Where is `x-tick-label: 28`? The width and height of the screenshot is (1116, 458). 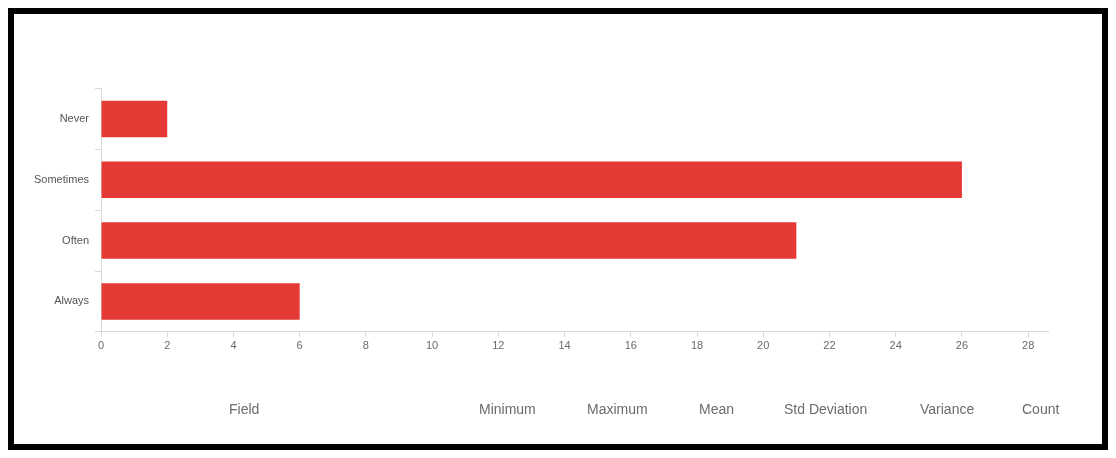 x-tick-label: 28 is located at coordinates (1028, 345).